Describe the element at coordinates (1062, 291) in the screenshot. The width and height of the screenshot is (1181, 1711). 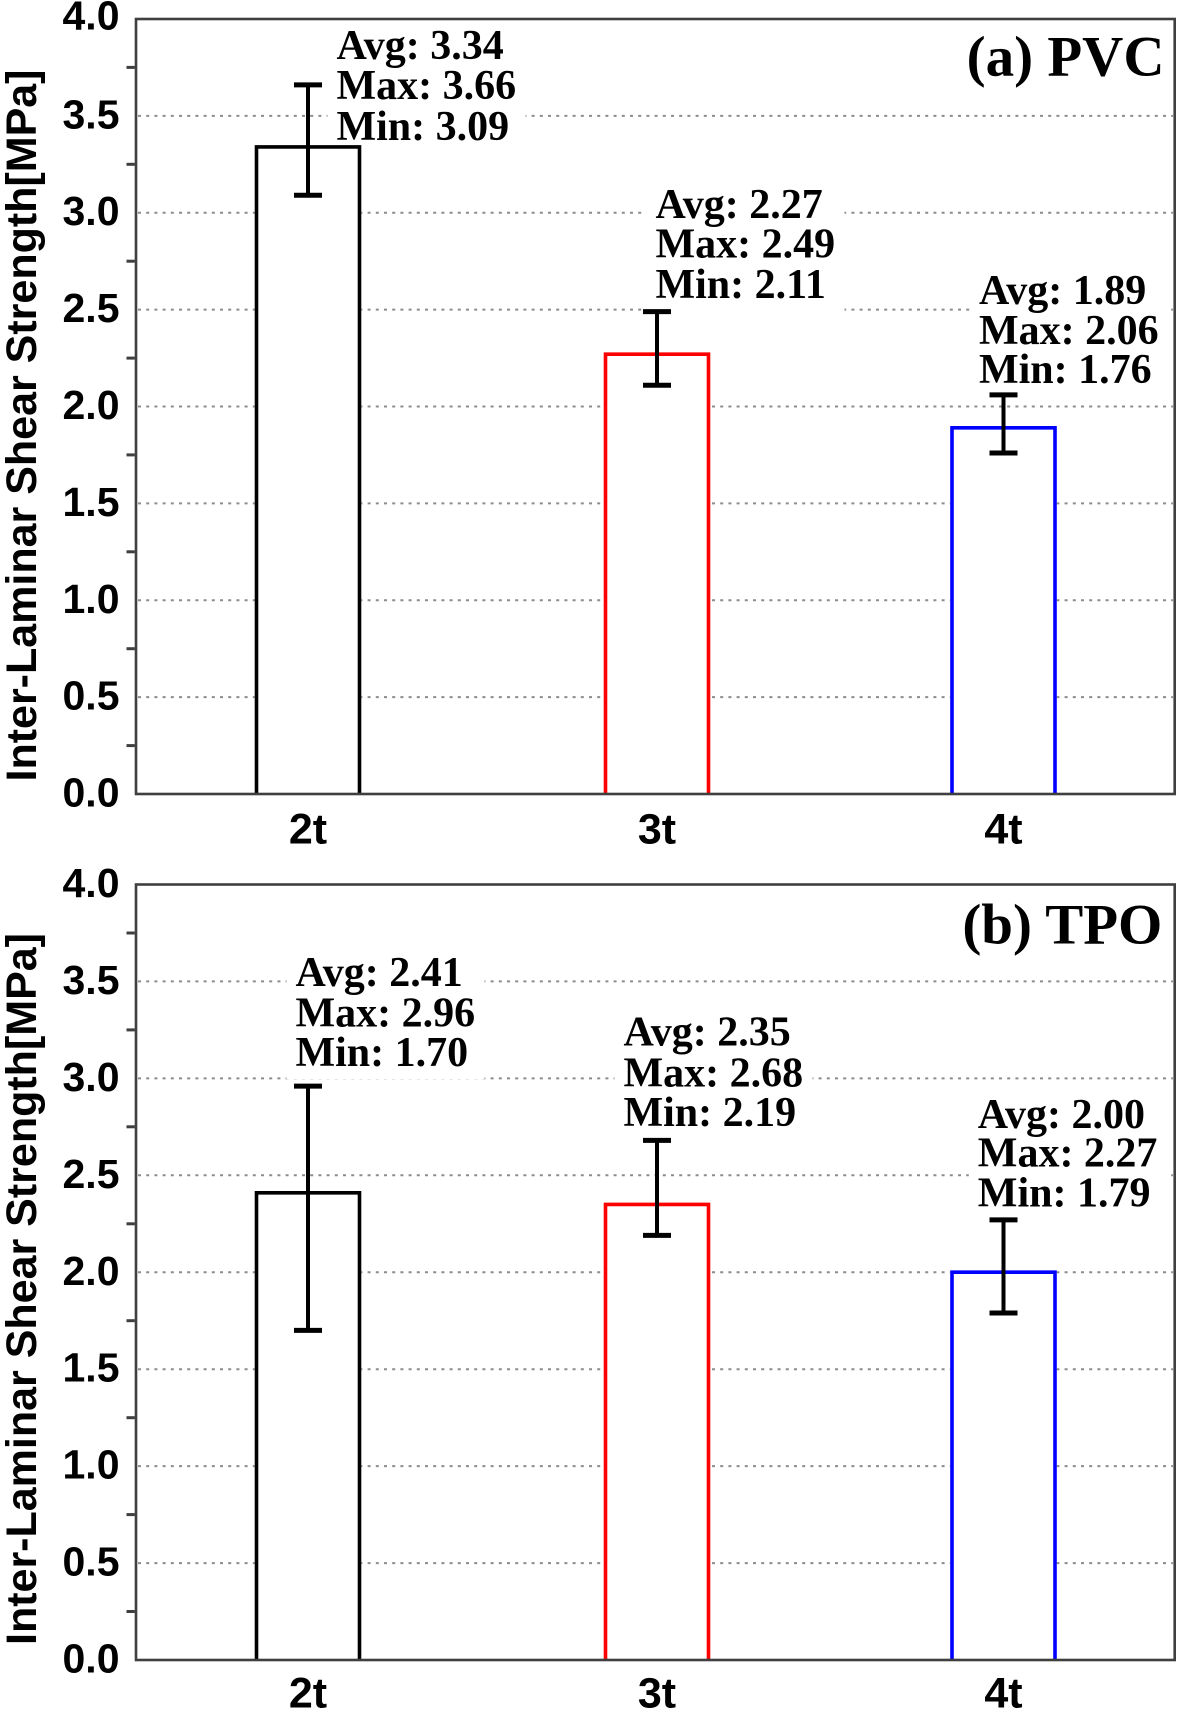
I see `svg-text: Avg: 1.89` at that location.